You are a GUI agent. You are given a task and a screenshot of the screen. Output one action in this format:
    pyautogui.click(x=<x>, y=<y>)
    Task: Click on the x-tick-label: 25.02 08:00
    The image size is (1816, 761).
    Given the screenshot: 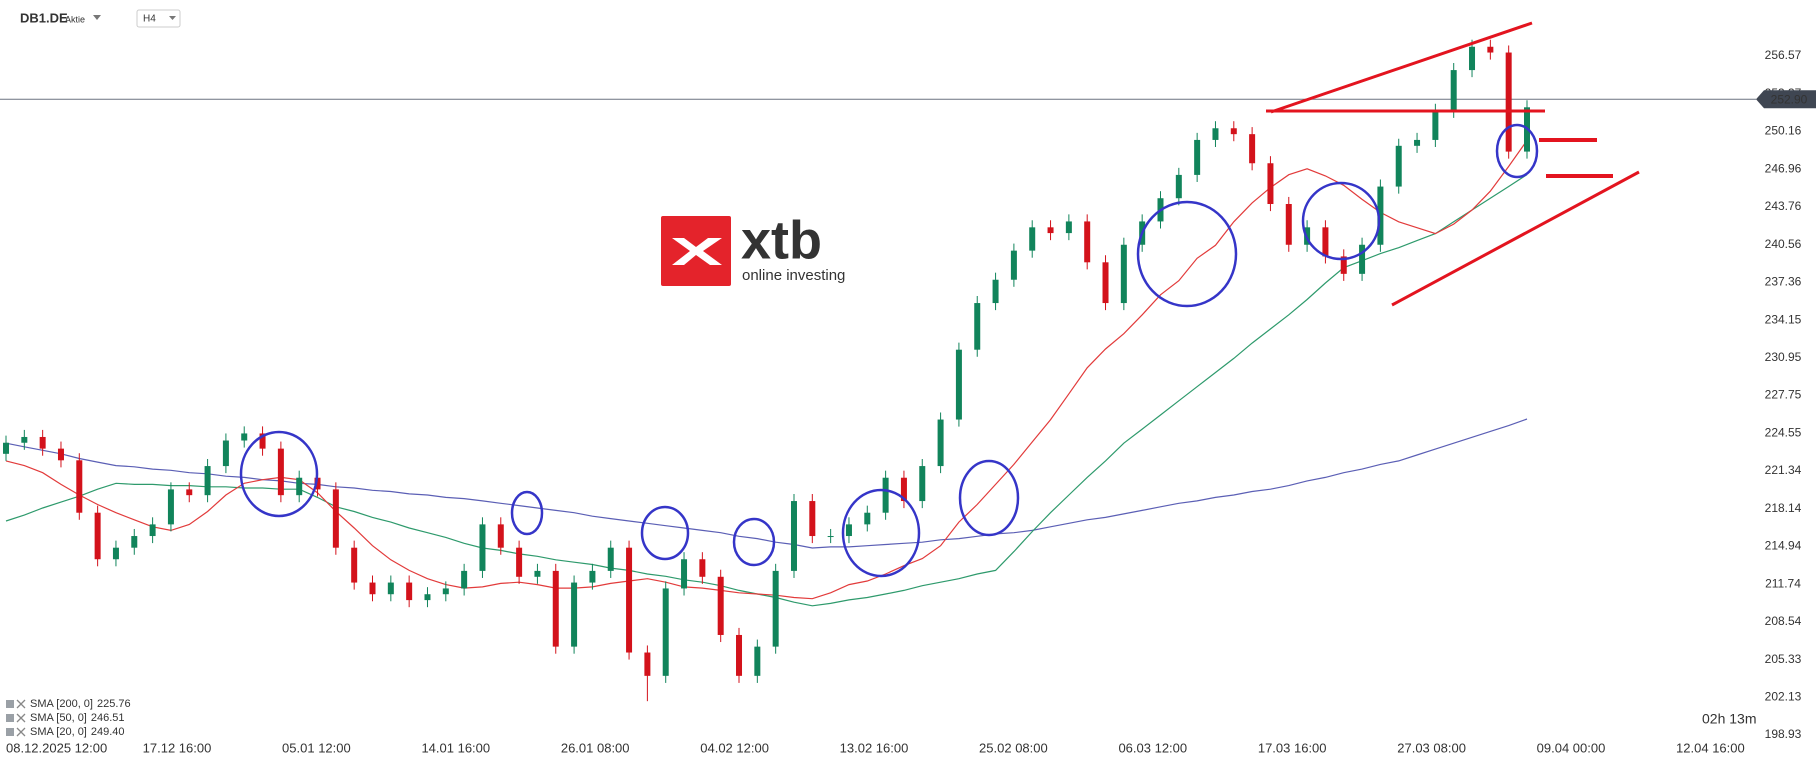 What is the action you would take?
    pyautogui.click(x=1013, y=747)
    